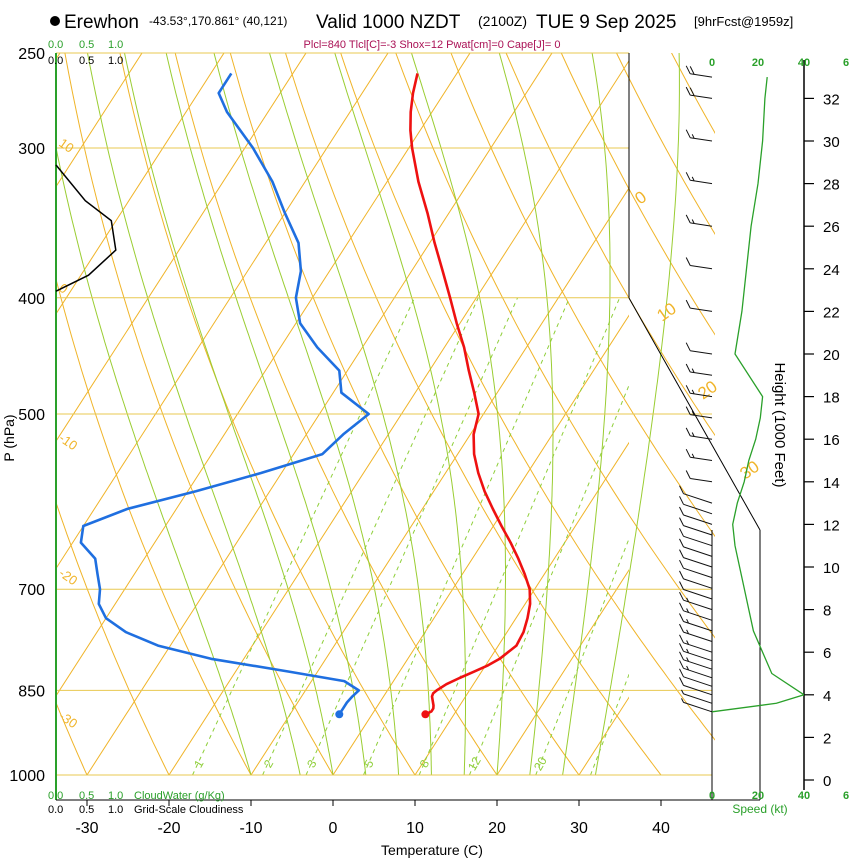 The image size is (850, 860). I want to click on wind-barbs-series, so click(696, 389).